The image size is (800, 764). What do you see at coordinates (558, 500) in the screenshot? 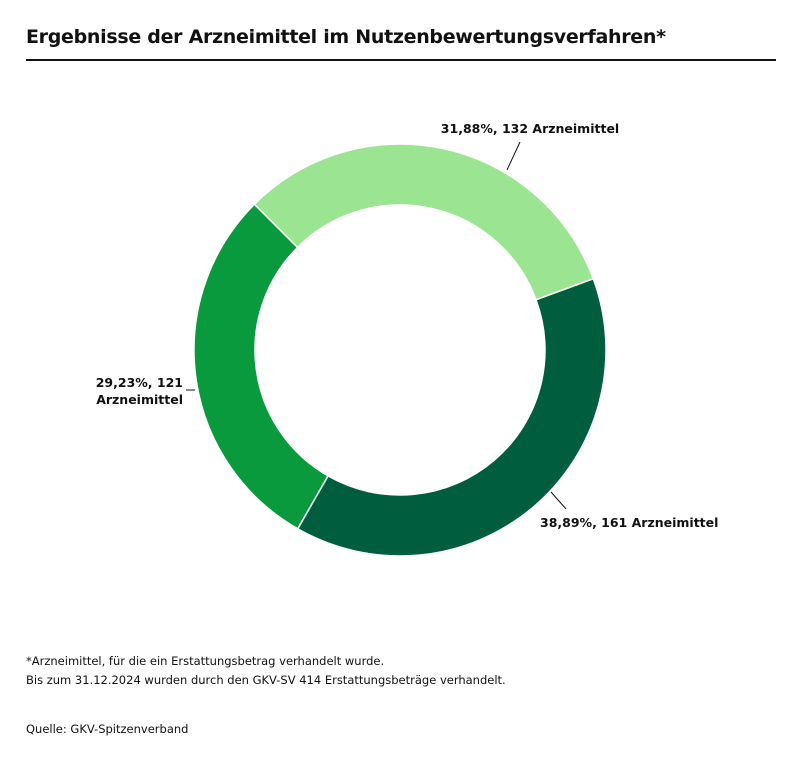
I see `leader-line-dark` at bounding box center [558, 500].